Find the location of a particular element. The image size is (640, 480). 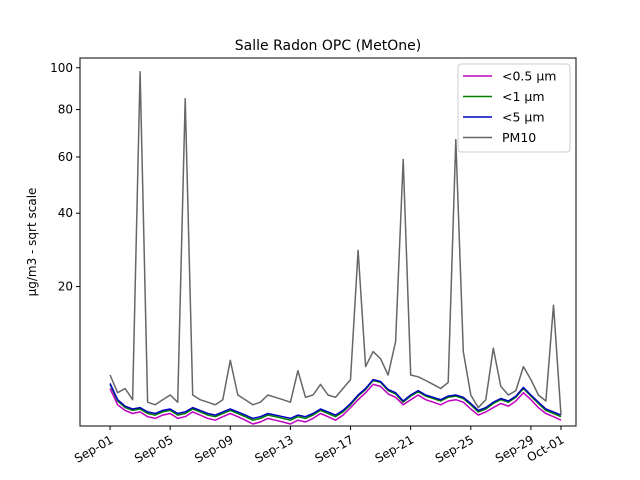

legend-box is located at coordinates (514, 108).